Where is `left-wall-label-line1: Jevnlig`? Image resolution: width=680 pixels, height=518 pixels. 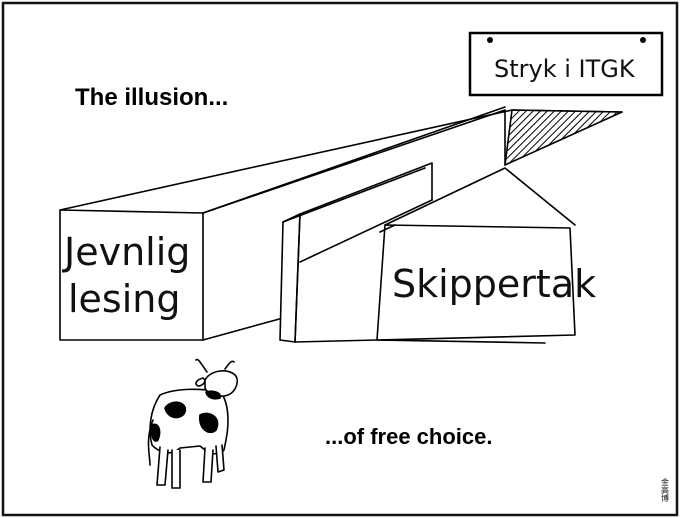
left-wall-label-line1: Jevnlig is located at coordinates (126, 252).